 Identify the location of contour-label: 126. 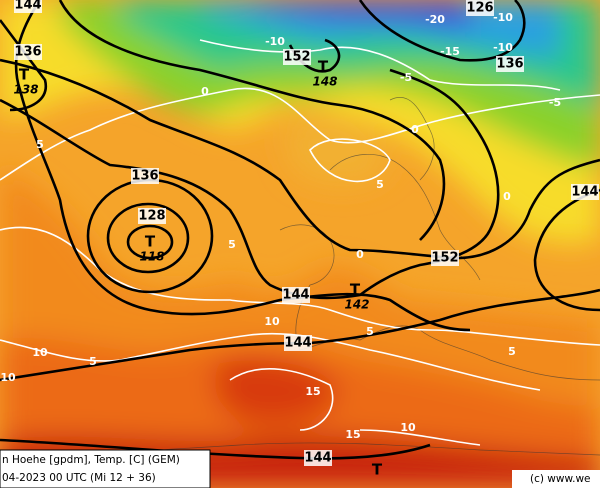
(479, 8).